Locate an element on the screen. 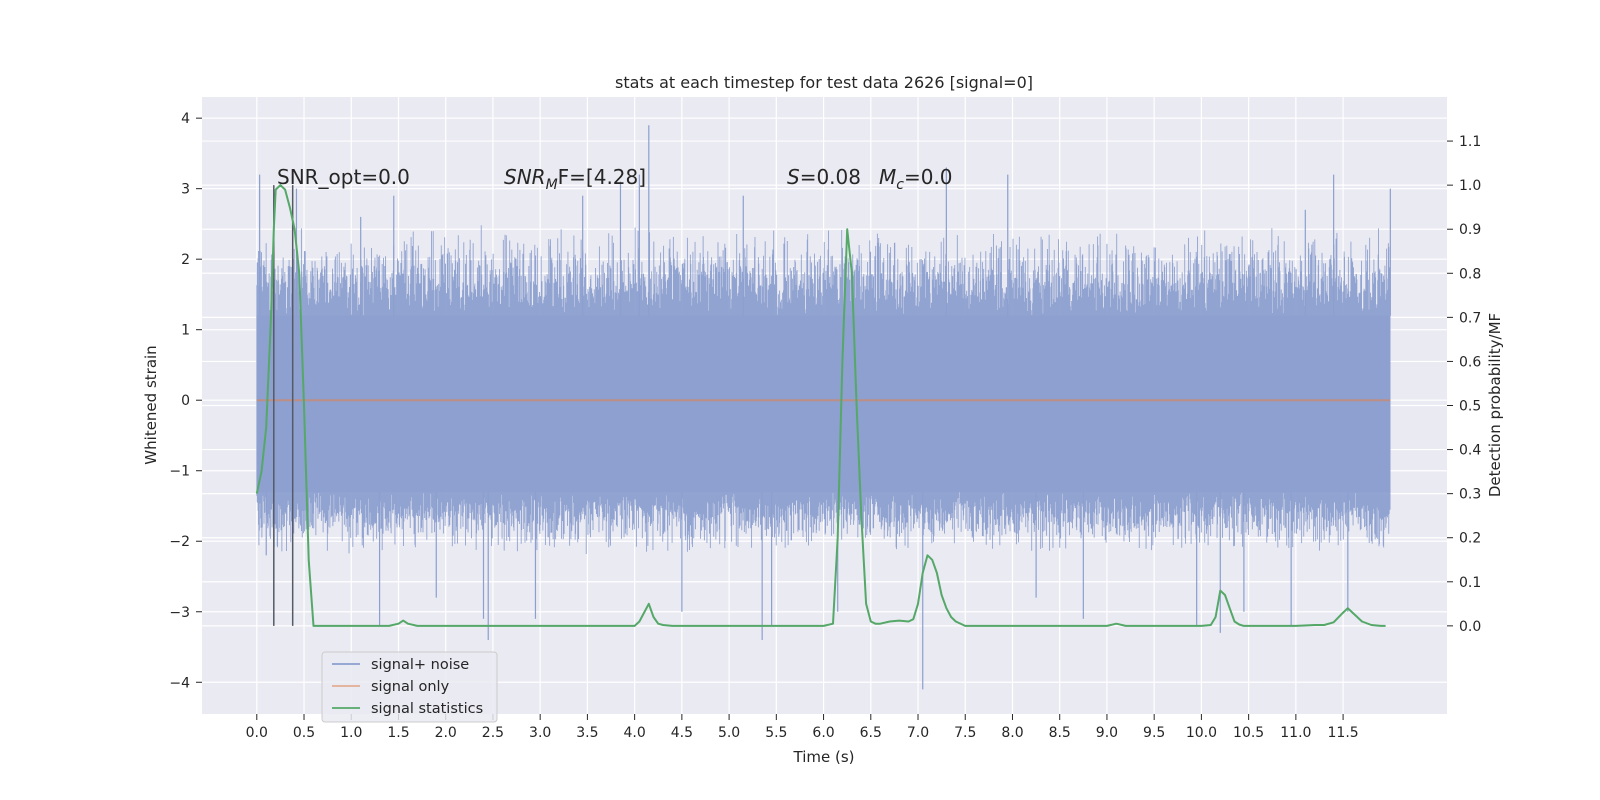 The width and height of the screenshot is (1600, 800). x-tick-label: 11.0 is located at coordinates (1295, 733).